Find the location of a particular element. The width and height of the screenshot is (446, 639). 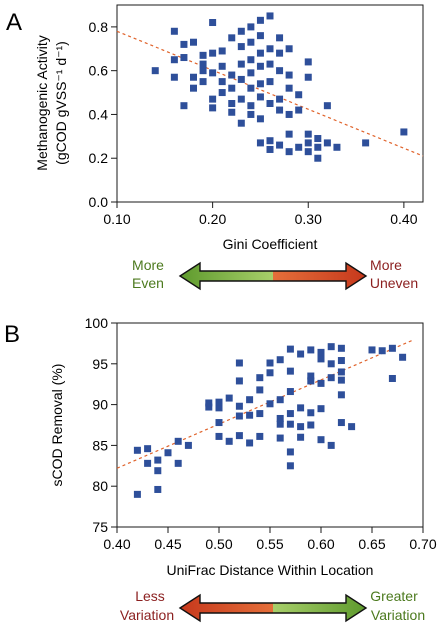

arrow-a-left-line2: Even is located at coordinates (148, 283).